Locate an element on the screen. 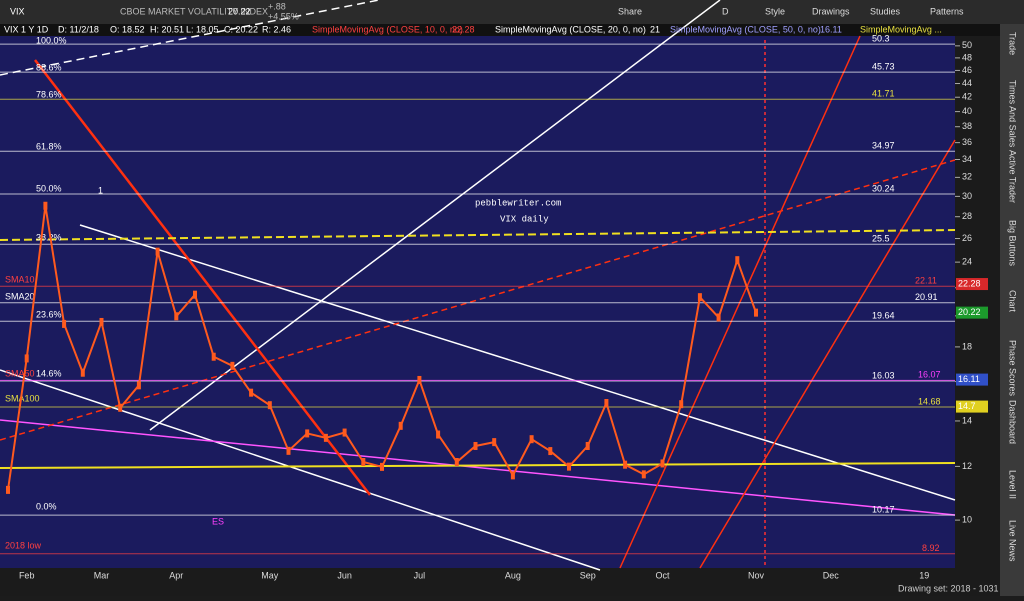  side-panel is located at coordinates (1012, 310).